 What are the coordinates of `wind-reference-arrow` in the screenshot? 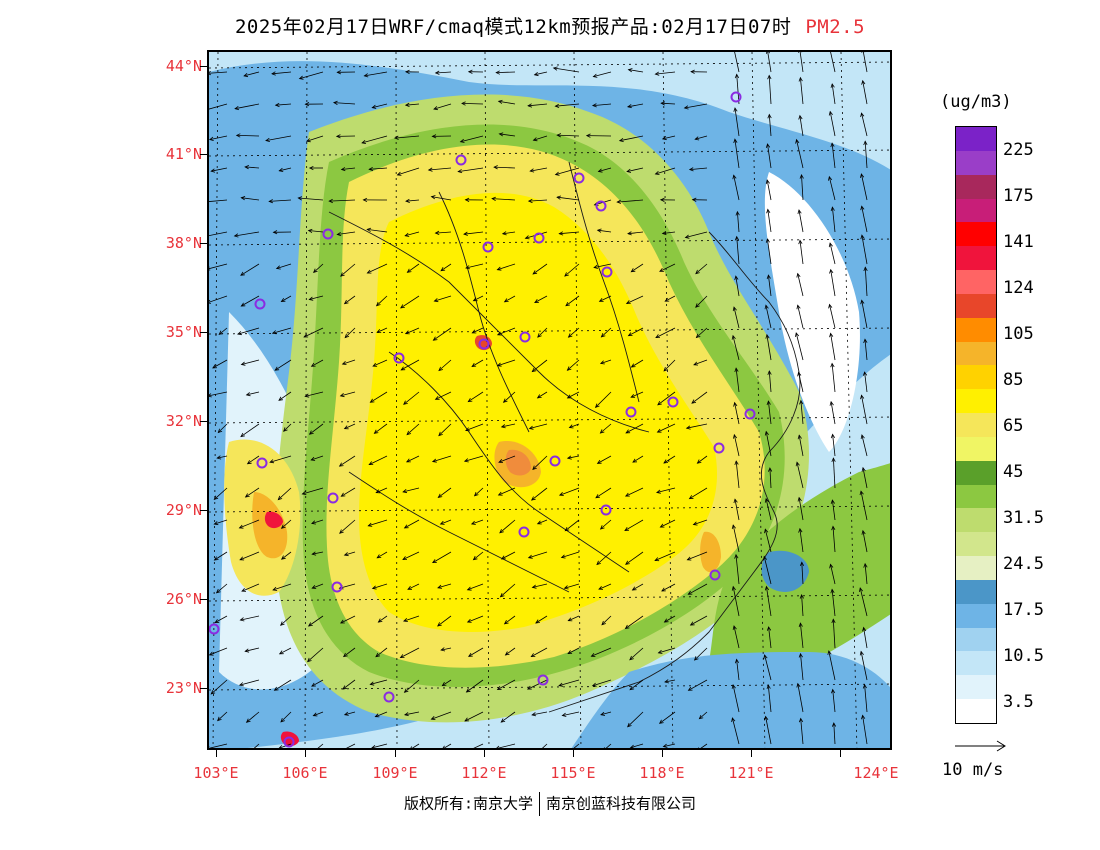 It's located at (980, 746).